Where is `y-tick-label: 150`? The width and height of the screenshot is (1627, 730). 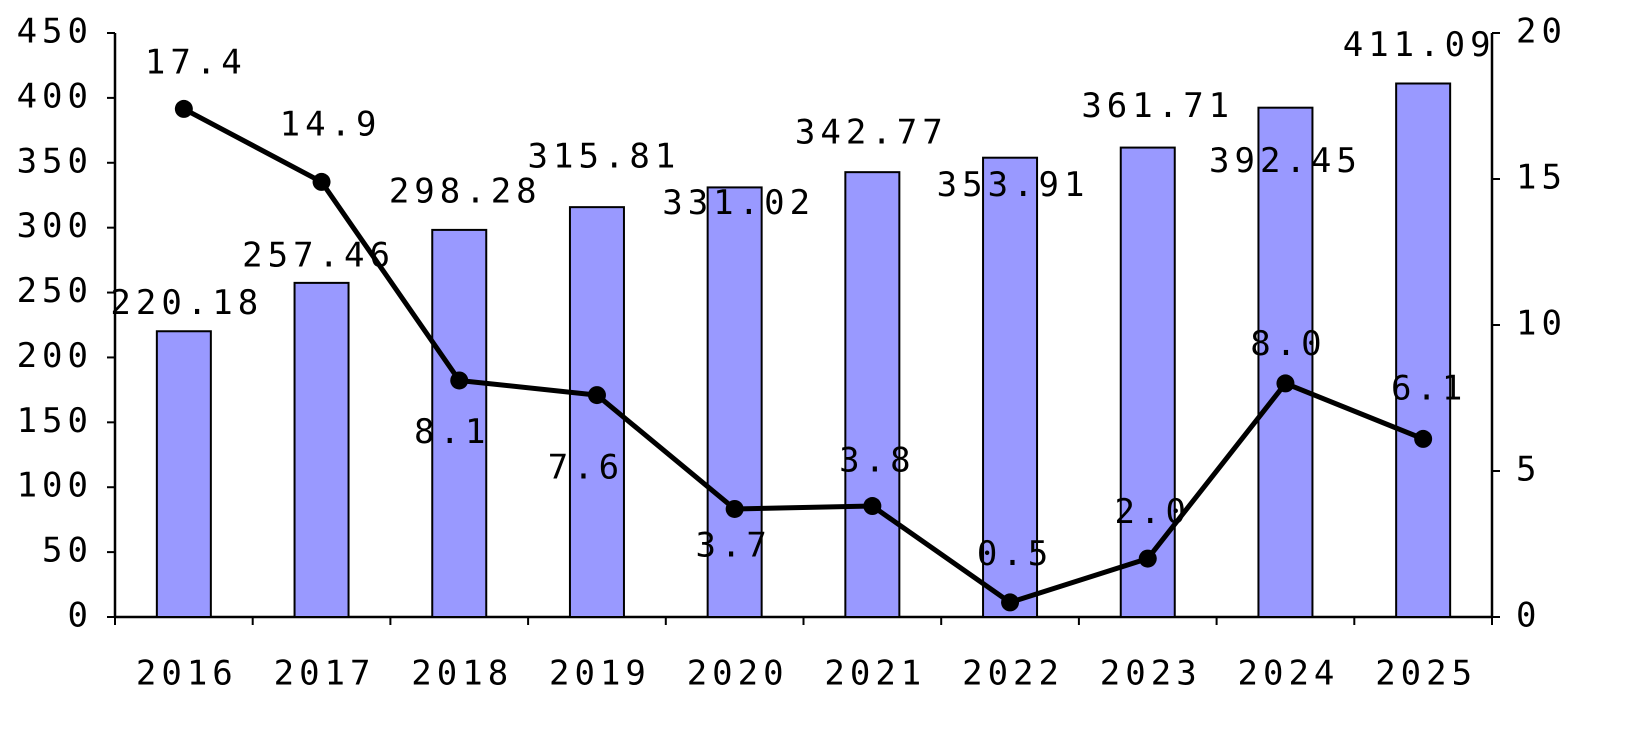 y-tick-label: 150 is located at coordinates (55, 421).